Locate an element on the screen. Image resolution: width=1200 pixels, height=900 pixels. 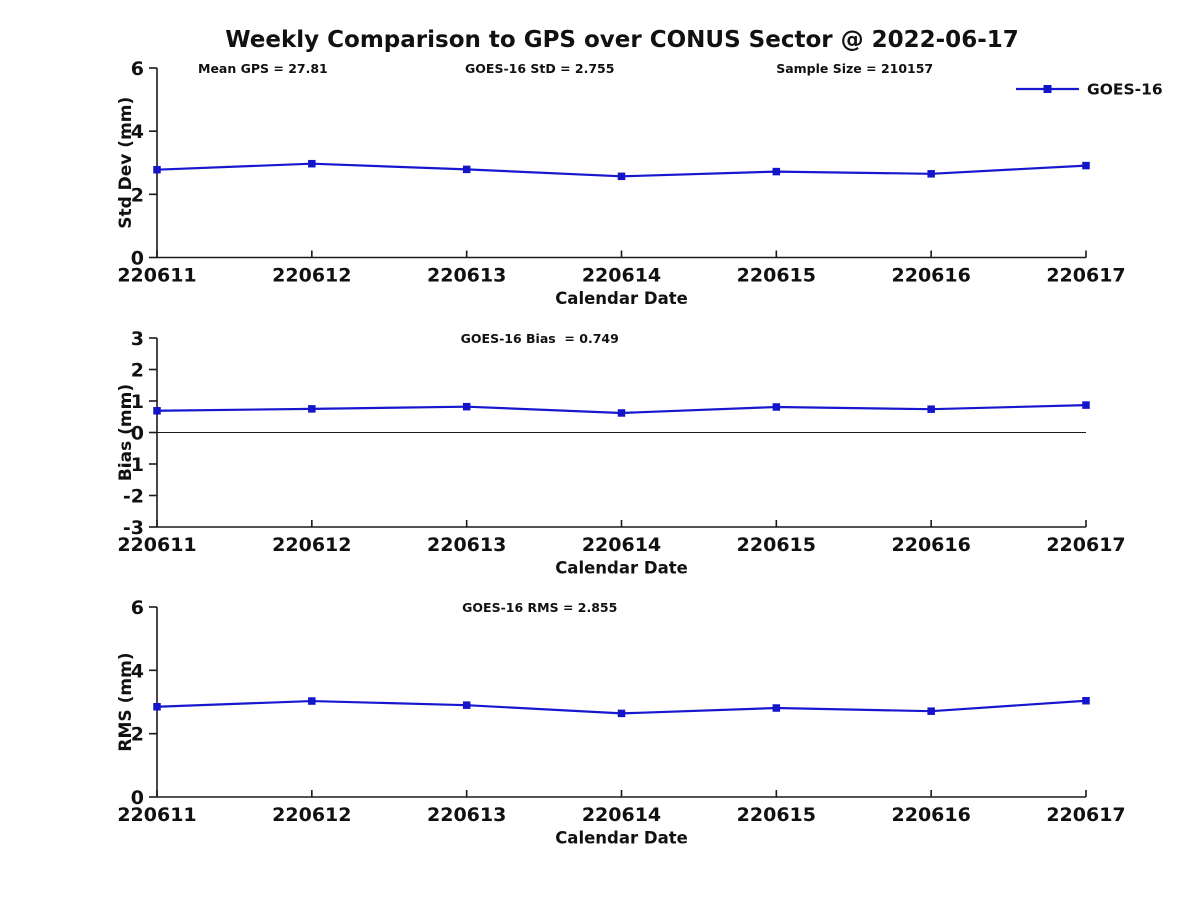
y-tick-label: 1 is located at coordinates (137, 402).